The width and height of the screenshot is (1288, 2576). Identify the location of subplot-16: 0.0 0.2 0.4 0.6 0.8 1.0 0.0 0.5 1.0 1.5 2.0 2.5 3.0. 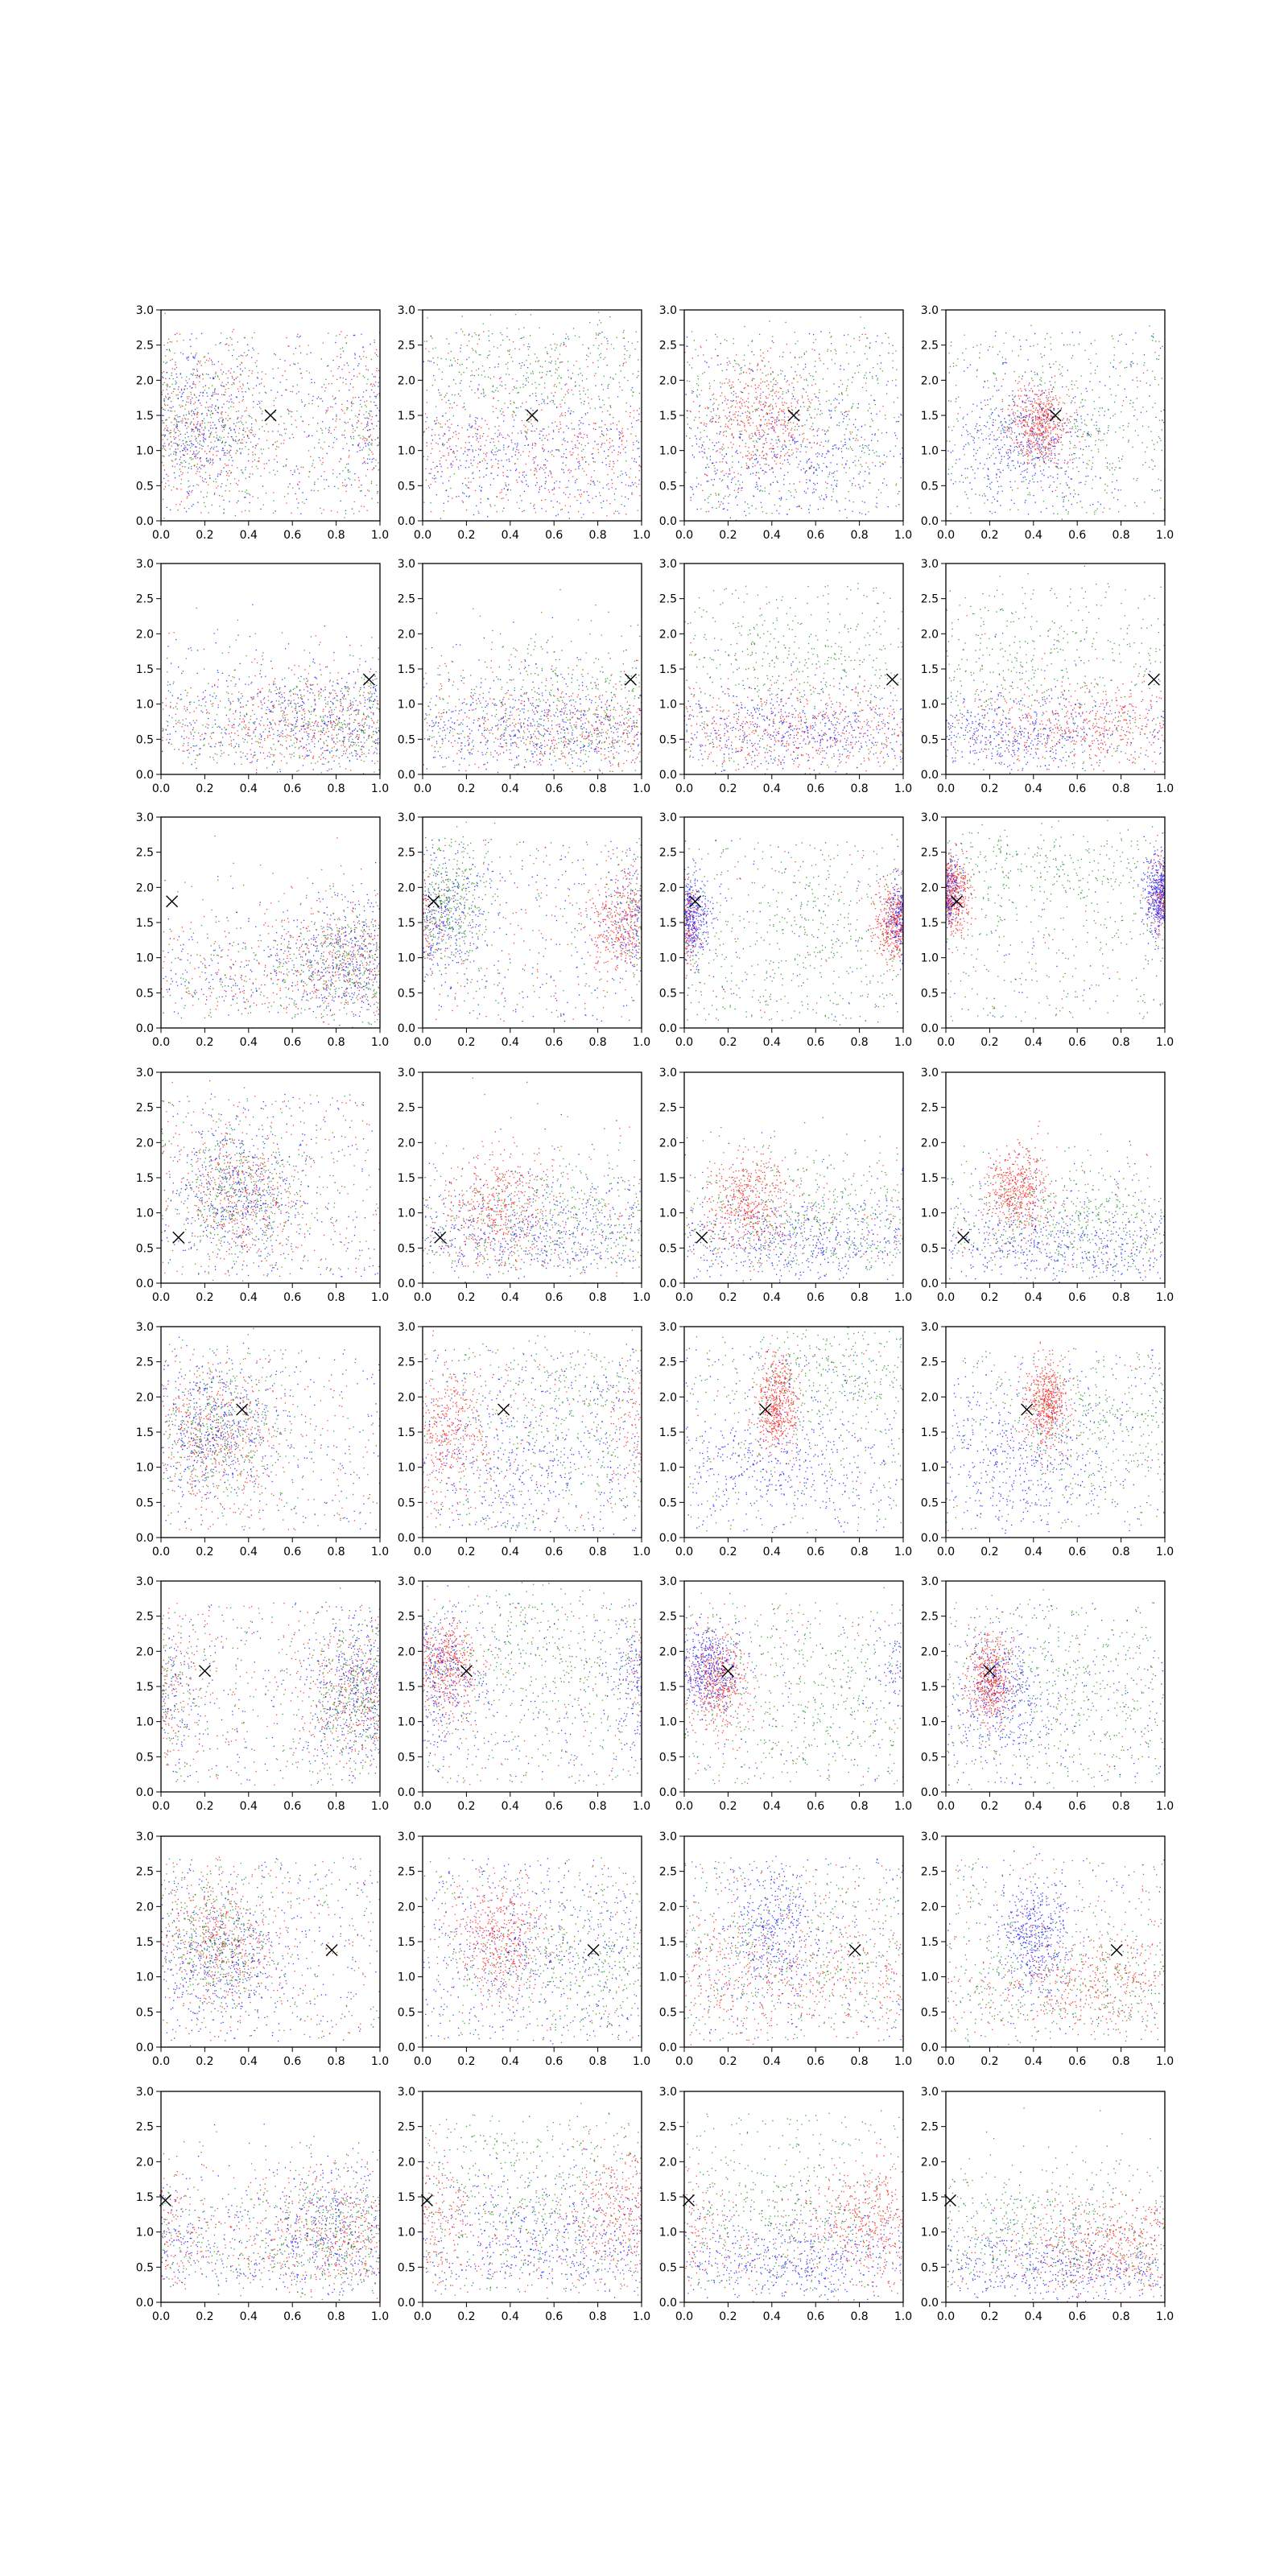
(1047, 1185).